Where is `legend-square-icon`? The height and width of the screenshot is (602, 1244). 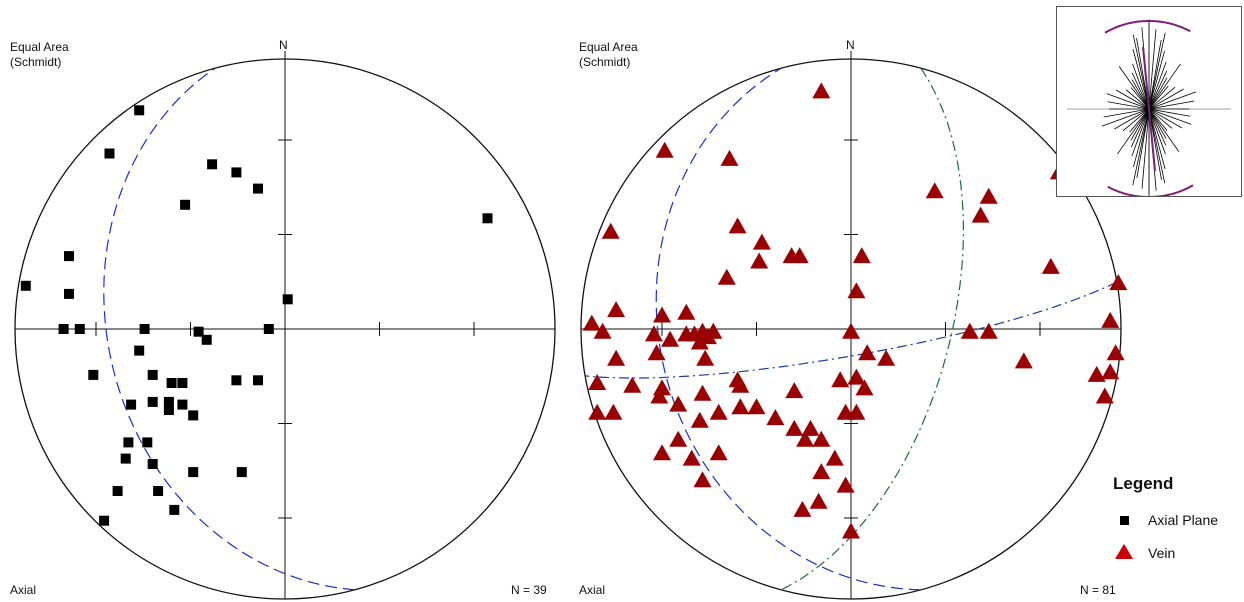
legend-square-icon is located at coordinates (1124, 520).